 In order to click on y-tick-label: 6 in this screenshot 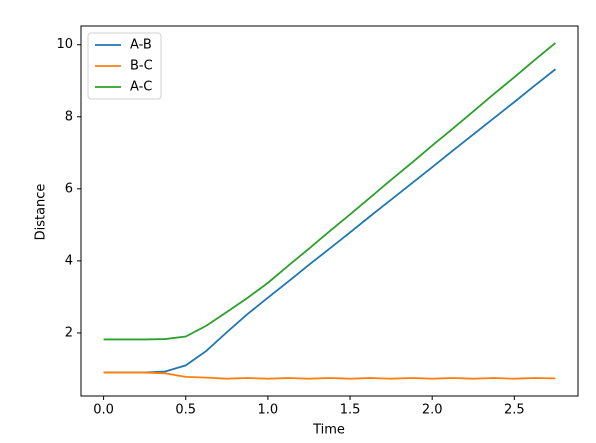, I will do `click(69, 188)`.